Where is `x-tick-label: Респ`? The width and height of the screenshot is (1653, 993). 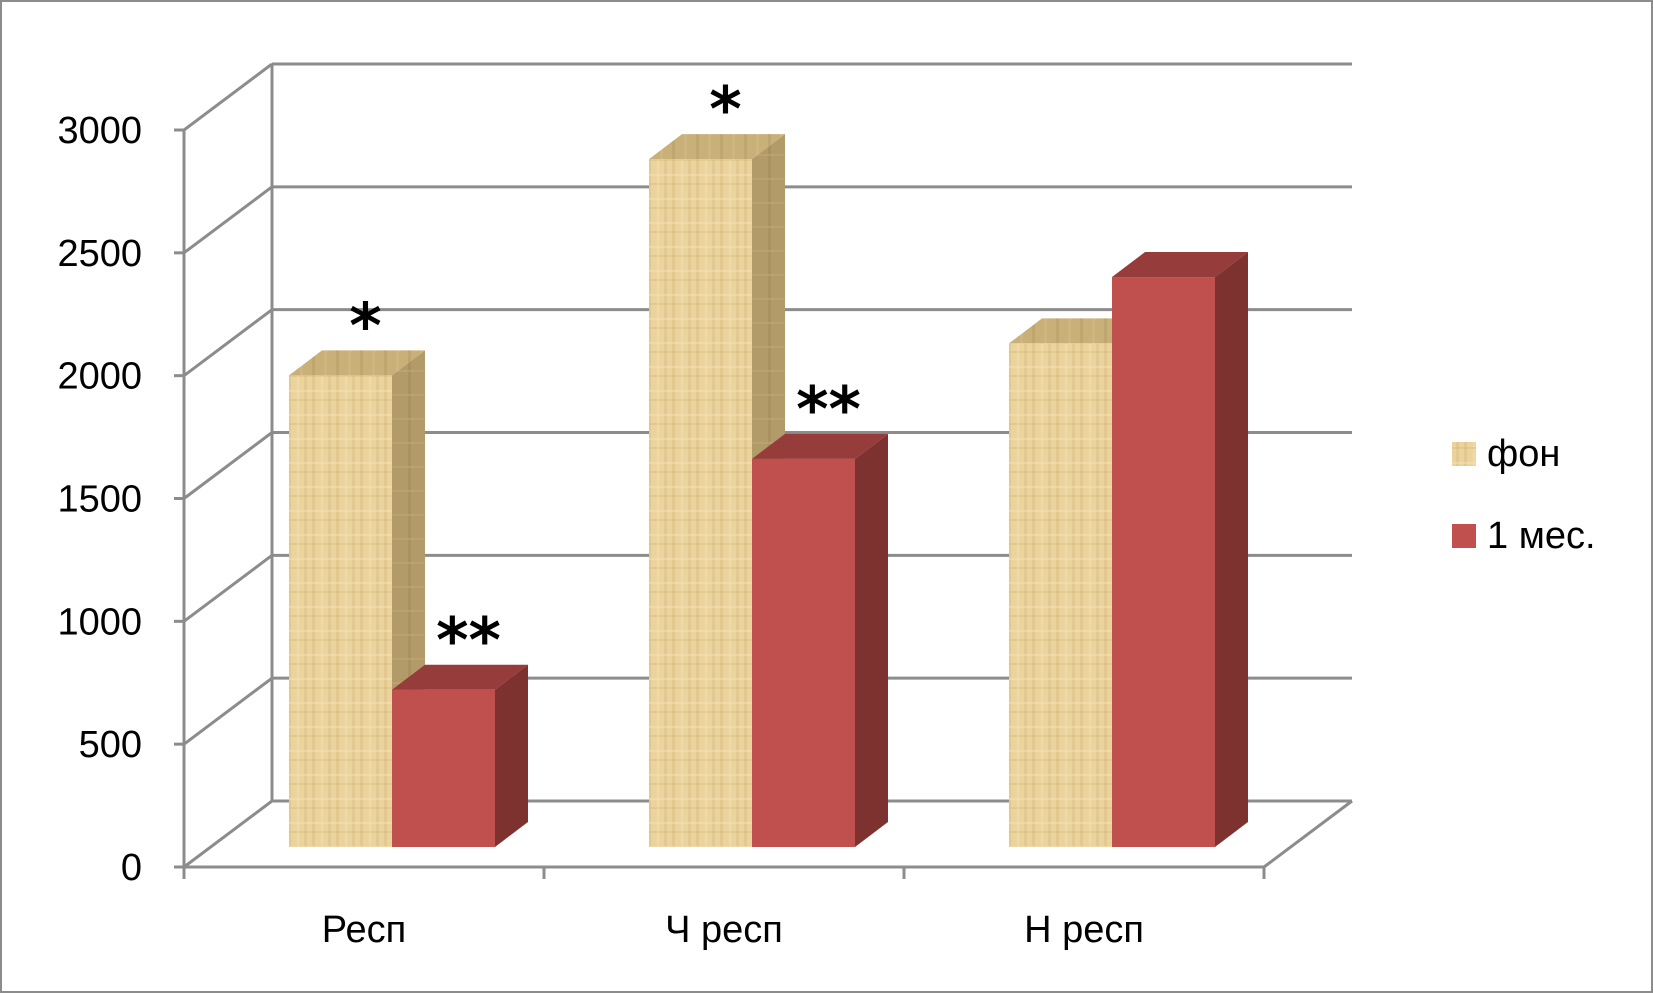
x-tick-label: Респ is located at coordinates (364, 930).